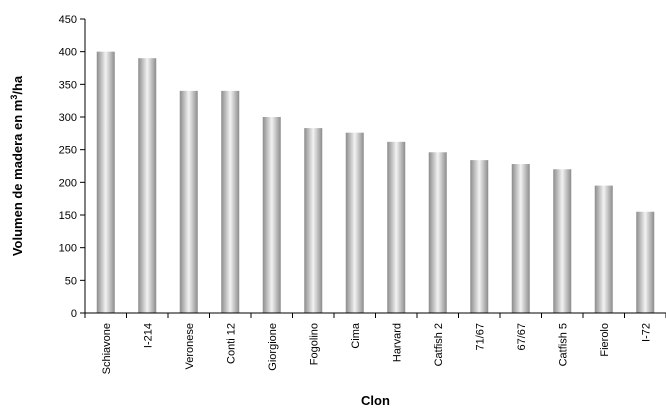 The width and height of the screenshot is (666, 412). I want to click on y-tick-label: 300, so click(68, 118).